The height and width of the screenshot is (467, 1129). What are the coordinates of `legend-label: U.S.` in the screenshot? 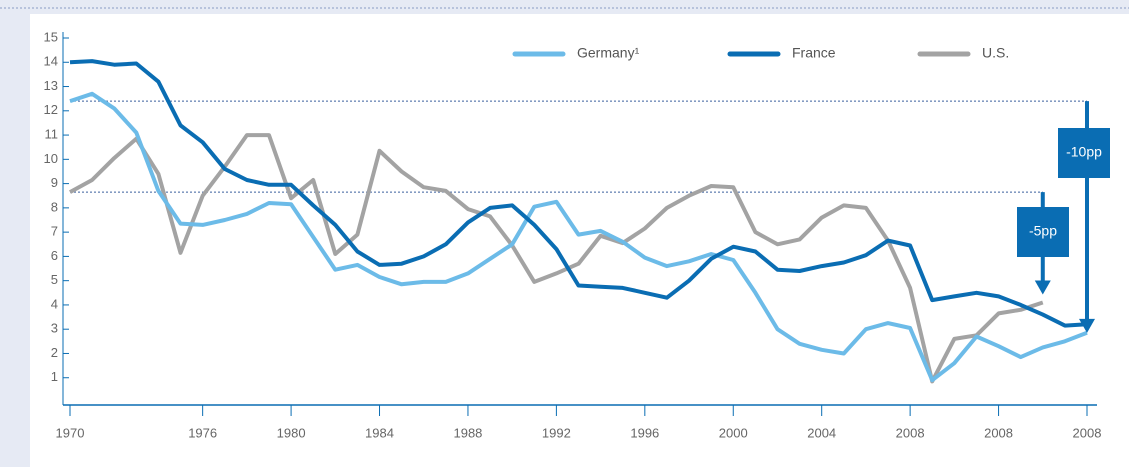 It's located at (995, 53).